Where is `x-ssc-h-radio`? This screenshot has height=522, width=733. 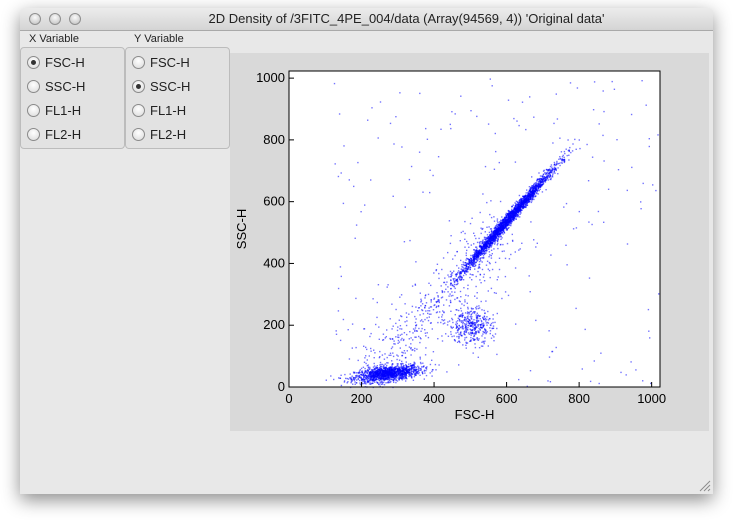
x-ssc-h-radio is located at coordinates (33, 86).